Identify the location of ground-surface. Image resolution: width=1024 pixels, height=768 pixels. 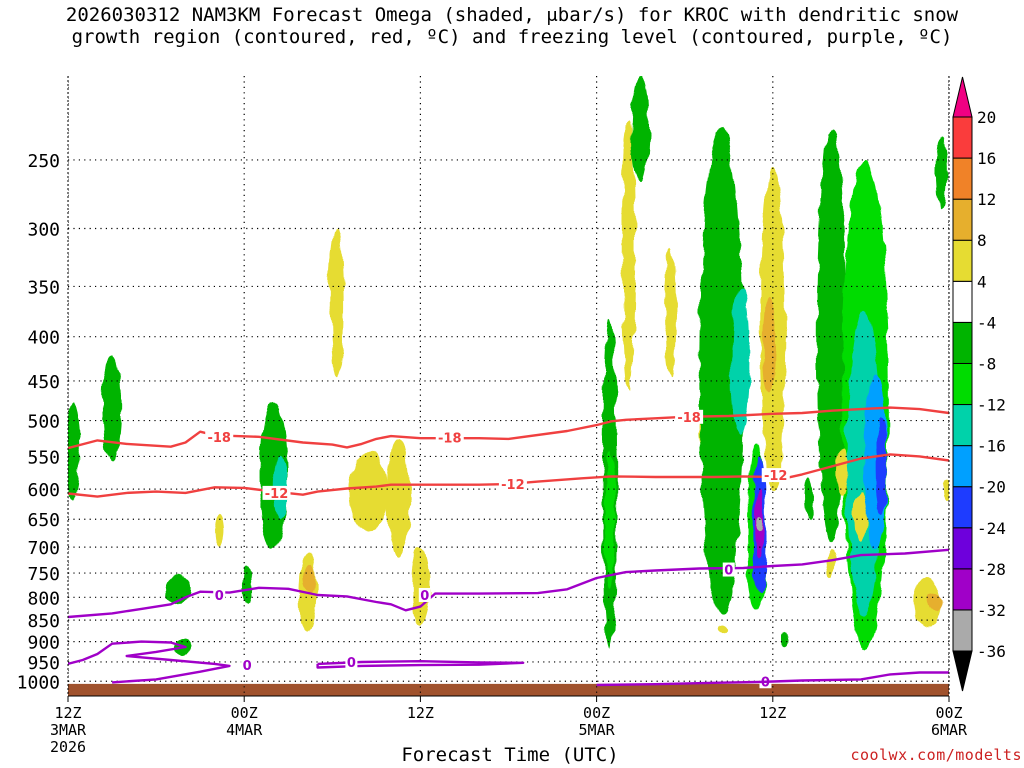
(508, 689).